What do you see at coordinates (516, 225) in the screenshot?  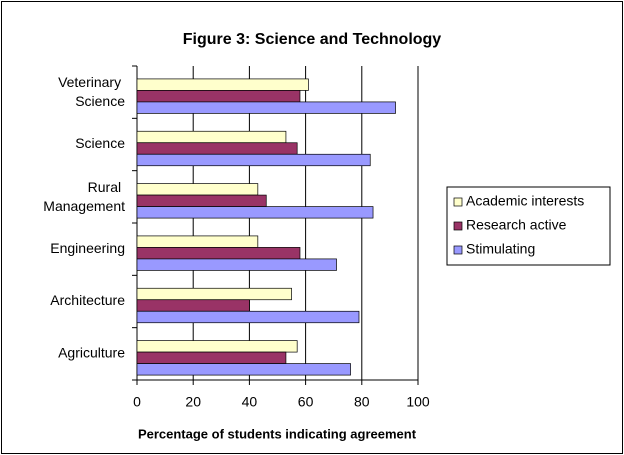 I see `legend-label: Research active` at bounding box center [516, 225].